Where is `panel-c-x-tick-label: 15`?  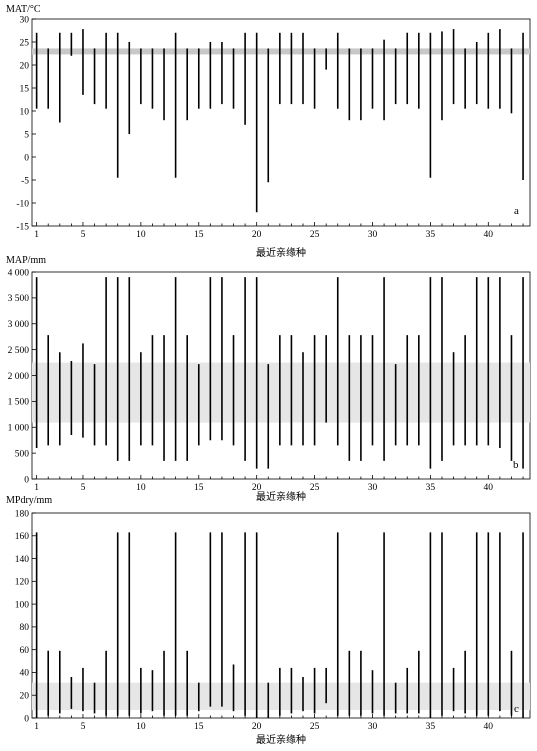
panel-c-x-tick-label: 15 is located at coordinates (199, 727).